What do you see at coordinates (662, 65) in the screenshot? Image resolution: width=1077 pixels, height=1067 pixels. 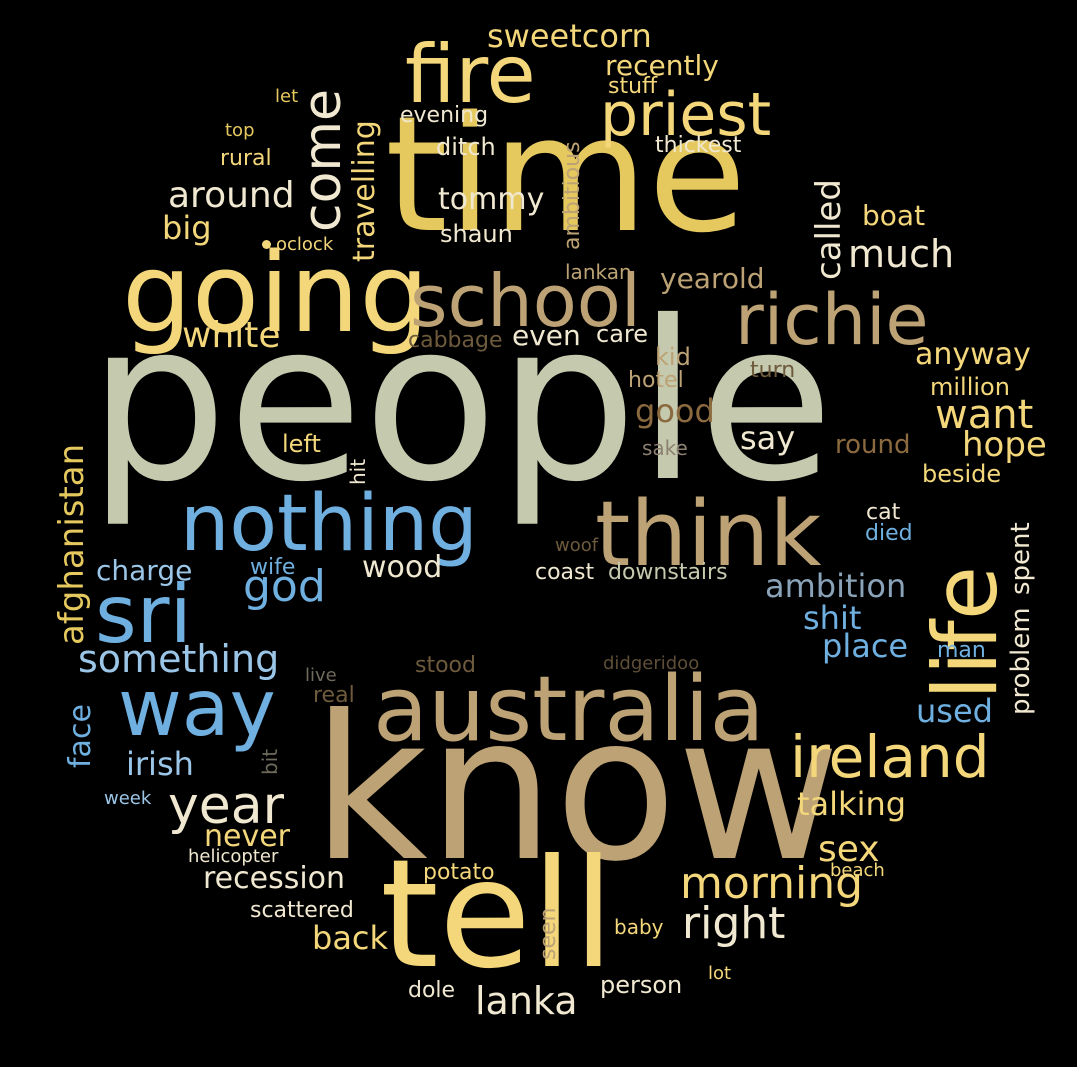 I see `word-recently: recently` at bounding box center [662, 65].